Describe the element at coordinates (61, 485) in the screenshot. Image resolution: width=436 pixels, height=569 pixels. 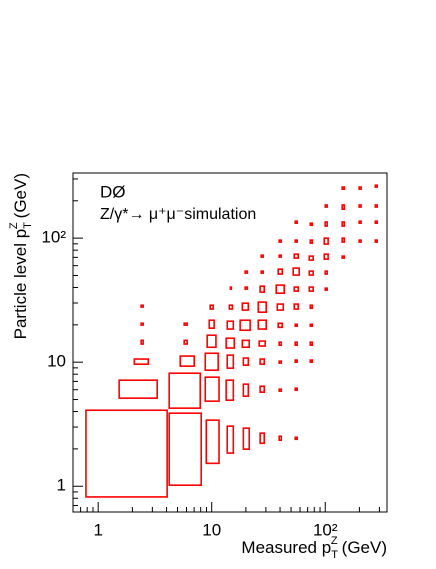
I see `y-tick-label: 1` at that location.